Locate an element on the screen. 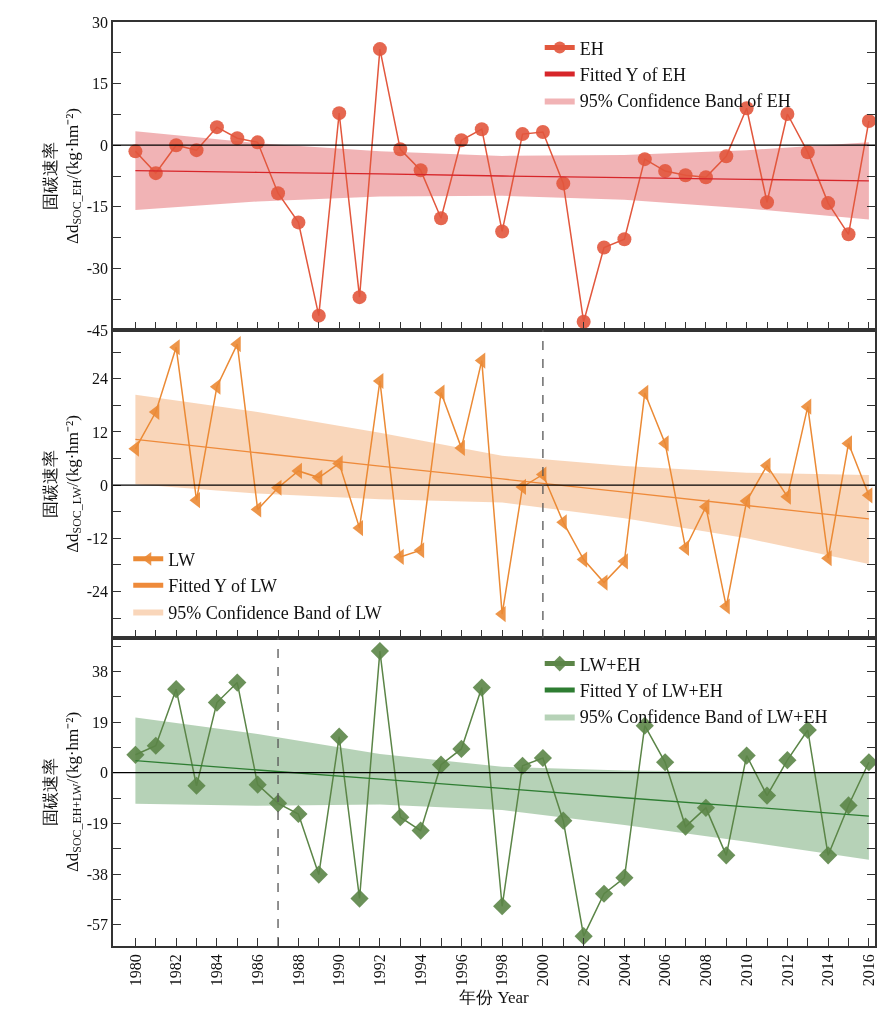 The height and width of the screenshot is (1027, 885). x-tick-label: 2002 is located at coordinates (583, 970).